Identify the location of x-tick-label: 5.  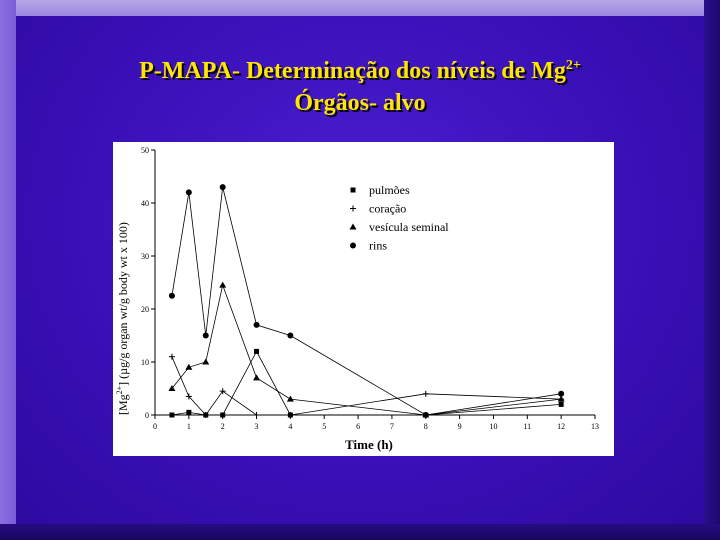
(324, 426).